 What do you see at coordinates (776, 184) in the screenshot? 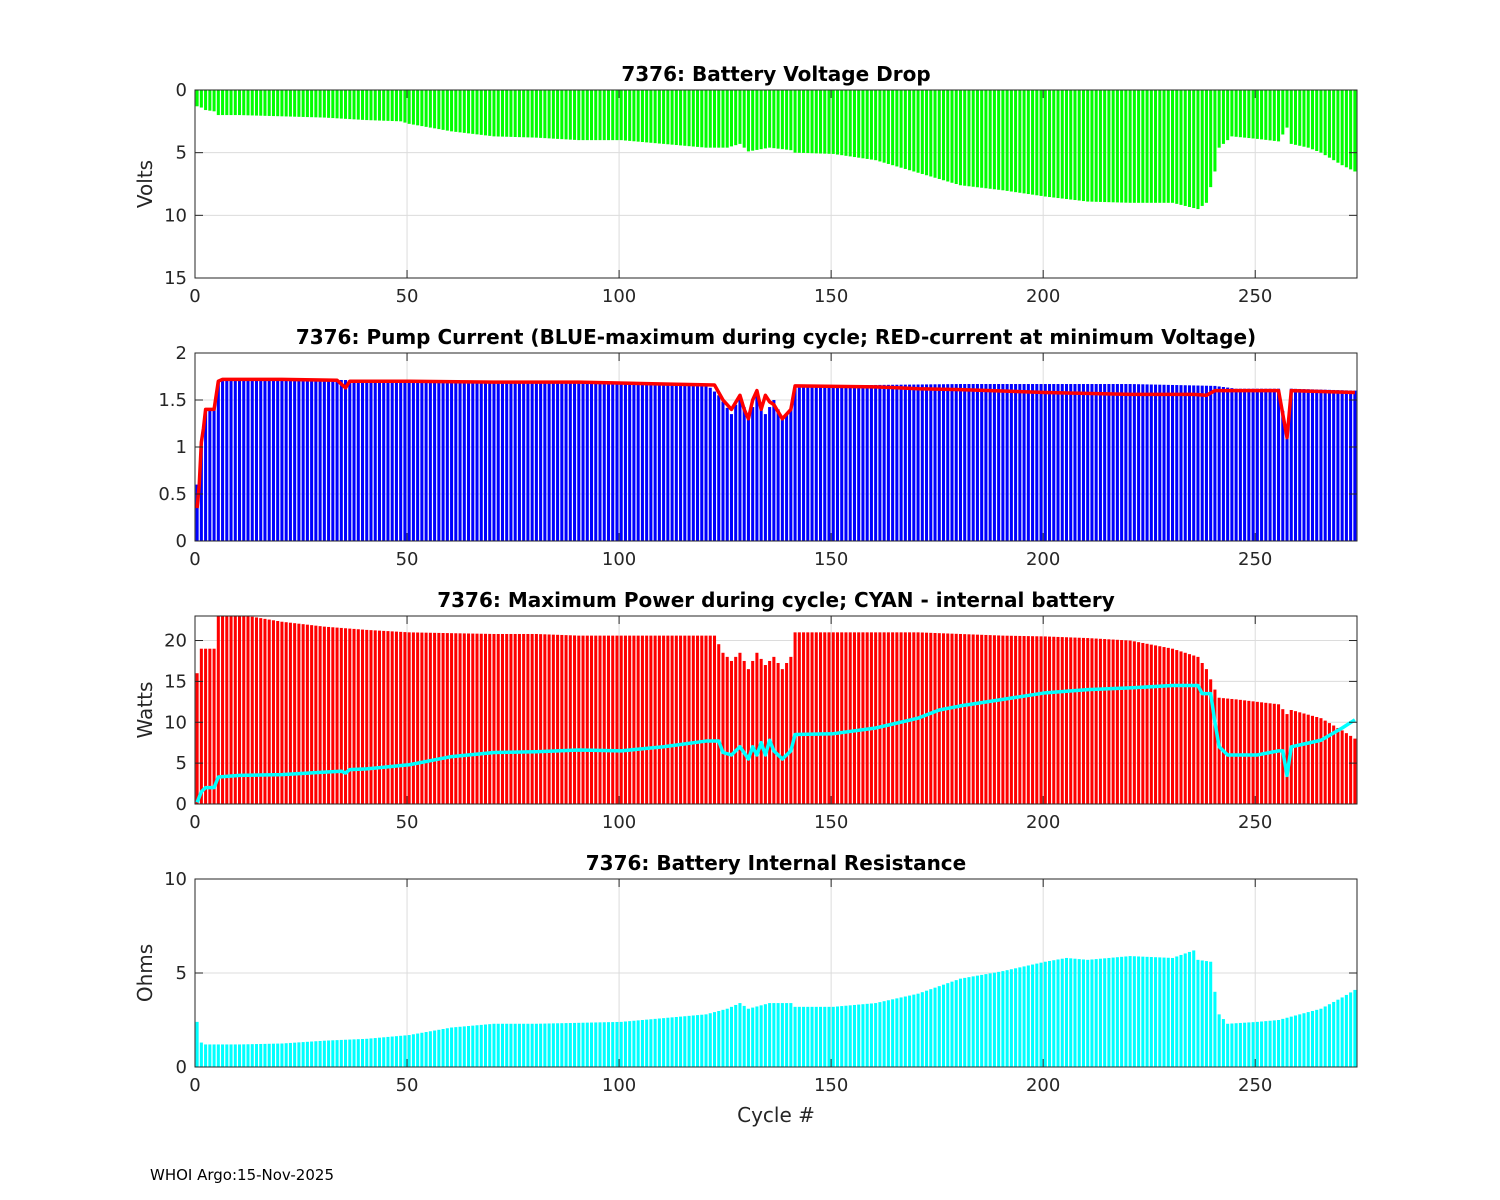
I see `axes-frame` at bounding box center [776, 184].